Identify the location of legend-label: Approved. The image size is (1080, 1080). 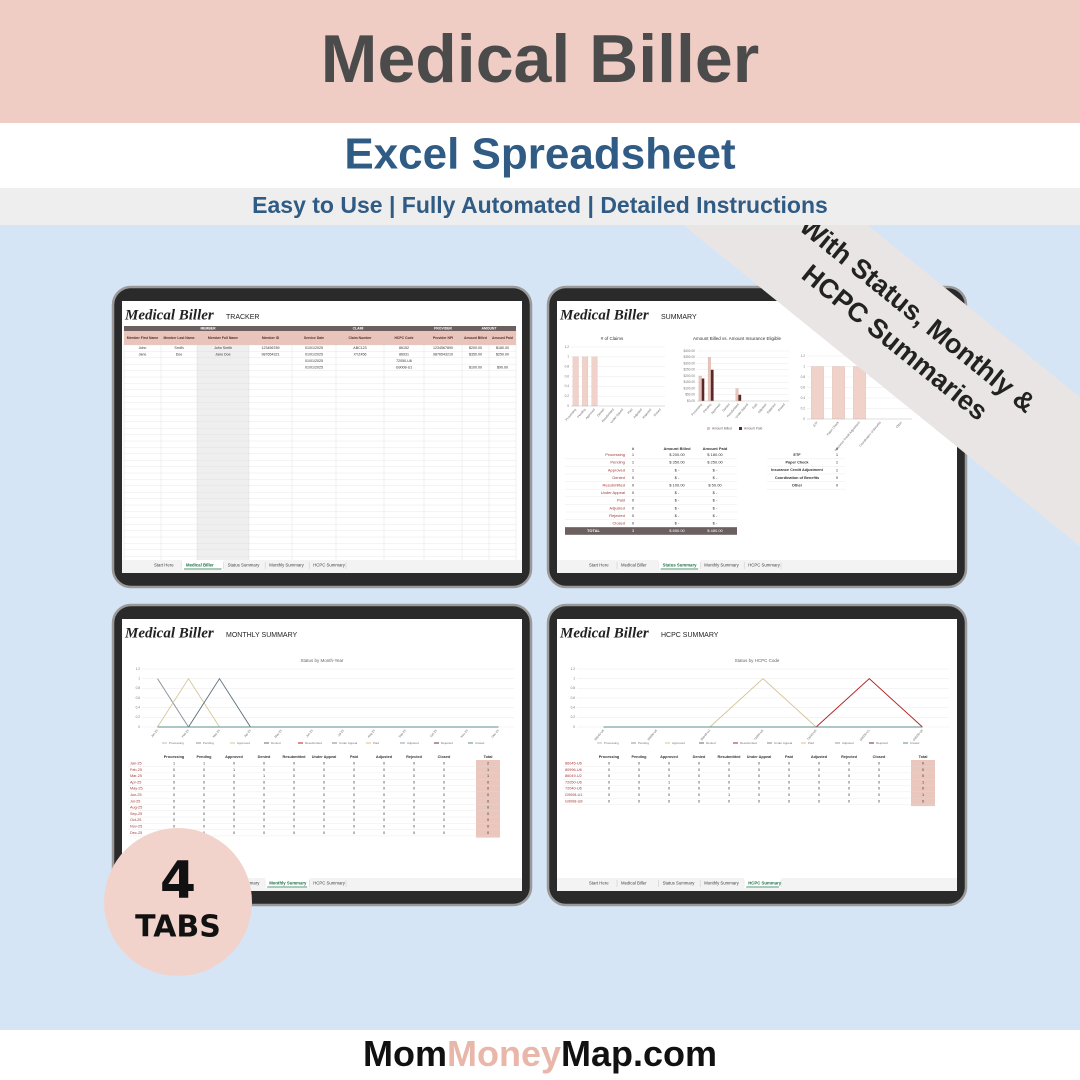
(243, 743).